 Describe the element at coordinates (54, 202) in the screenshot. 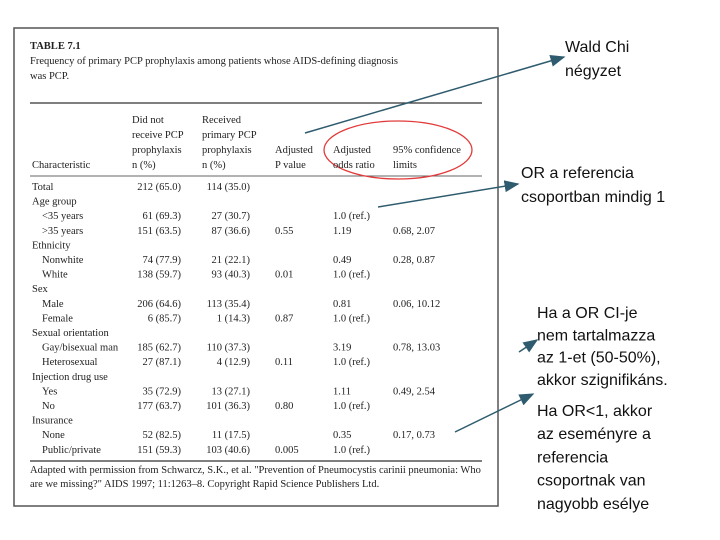

I see `group-label: Age group` at that location.